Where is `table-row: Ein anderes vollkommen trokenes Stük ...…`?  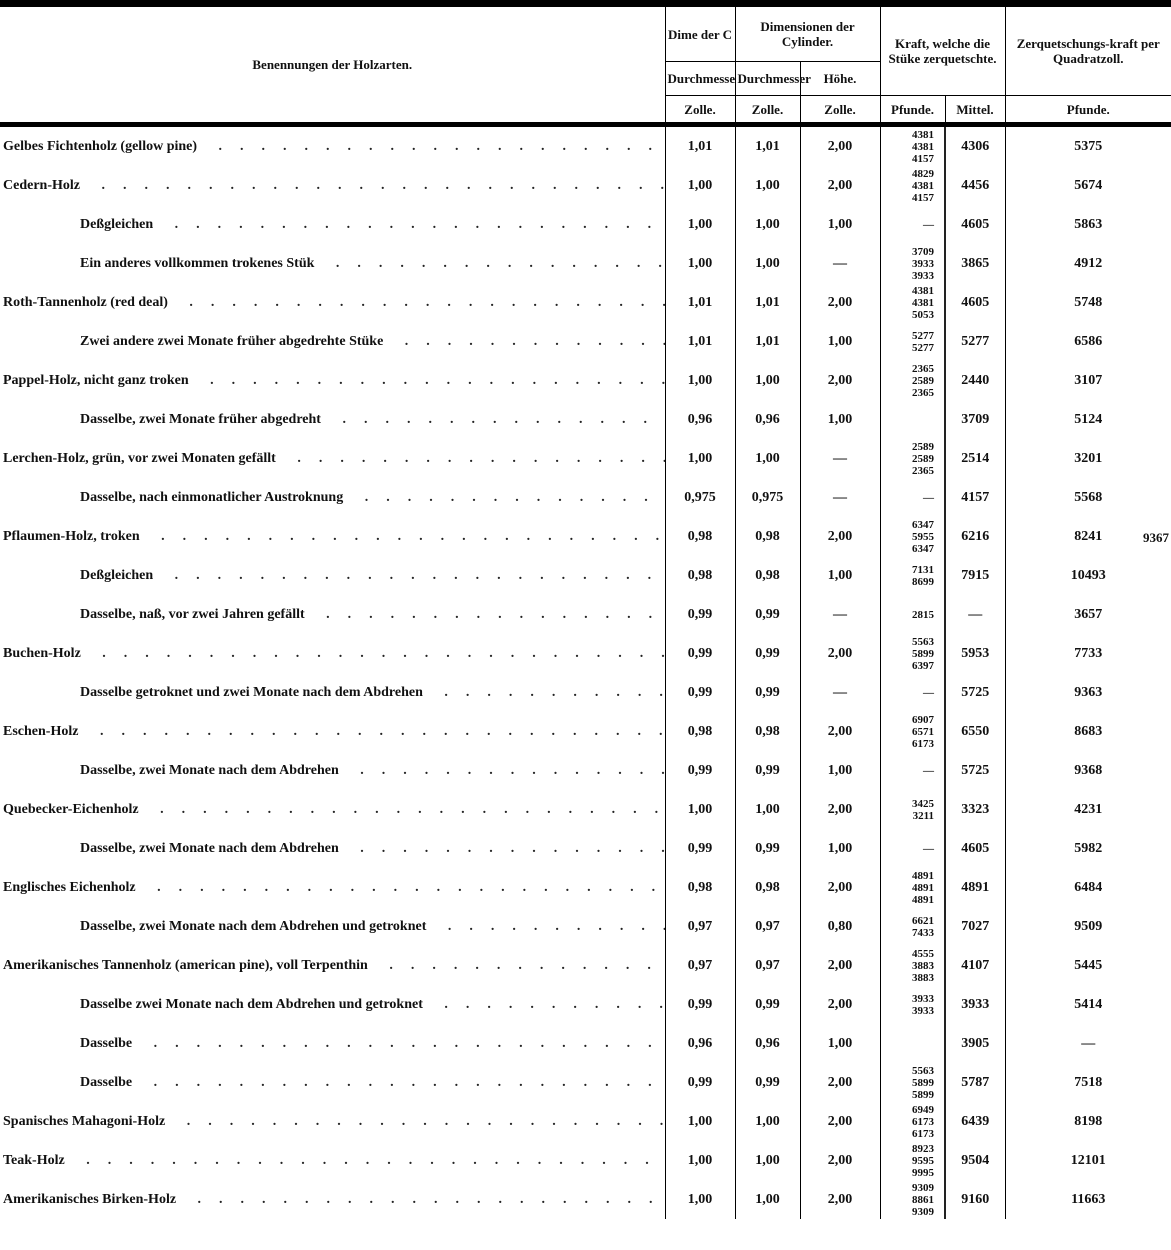
table-row: Ein anderes vollkommen trokenes Stük ...… is located at coordinates (585, 263).